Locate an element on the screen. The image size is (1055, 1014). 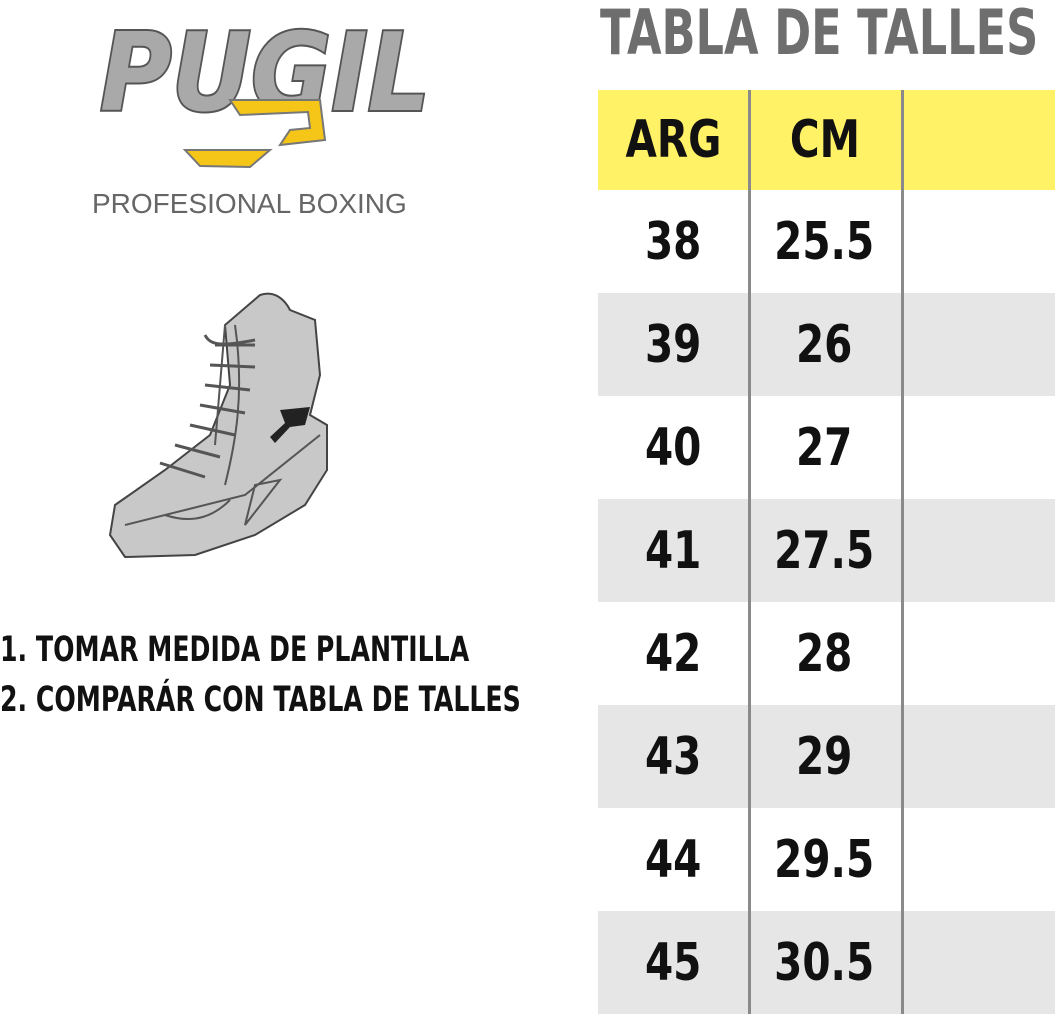
table-cell: 39 is located at coordinates (673, 344).